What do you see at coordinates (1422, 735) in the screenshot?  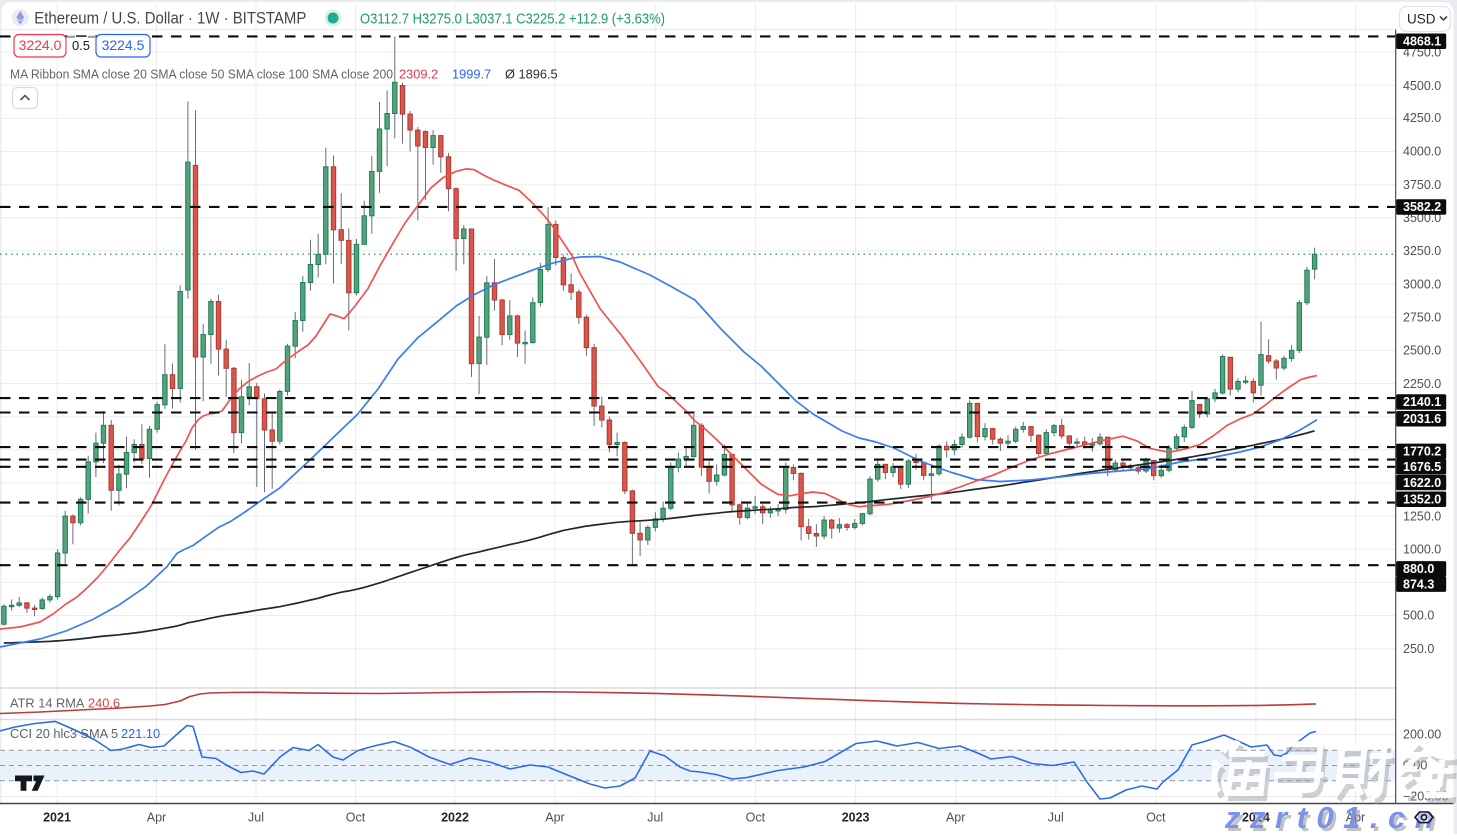 I see `svg-text: 200.00` at bounding box center [1422, 735].